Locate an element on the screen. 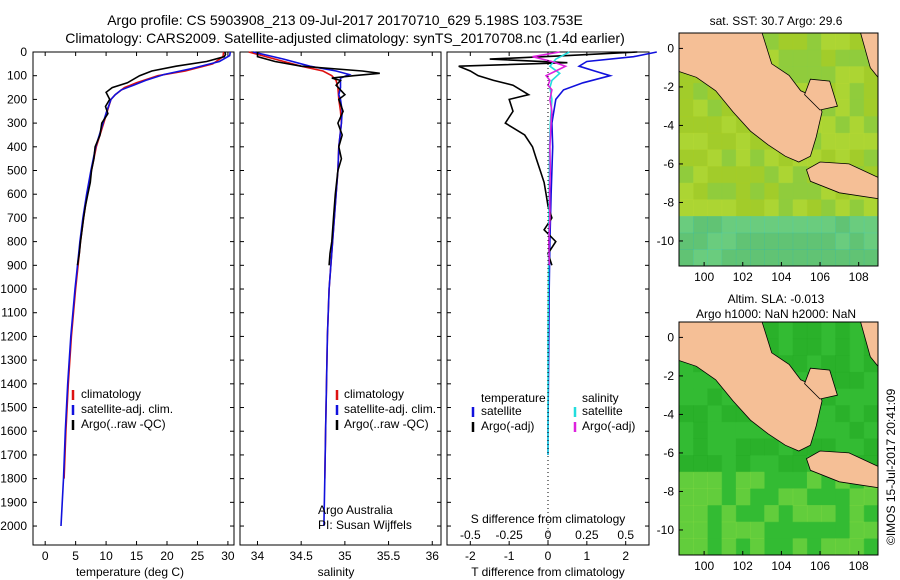 The height and width of the screenshot is (580, 900). s-tick-label: 0.5 is located at coordinates (625, 535).